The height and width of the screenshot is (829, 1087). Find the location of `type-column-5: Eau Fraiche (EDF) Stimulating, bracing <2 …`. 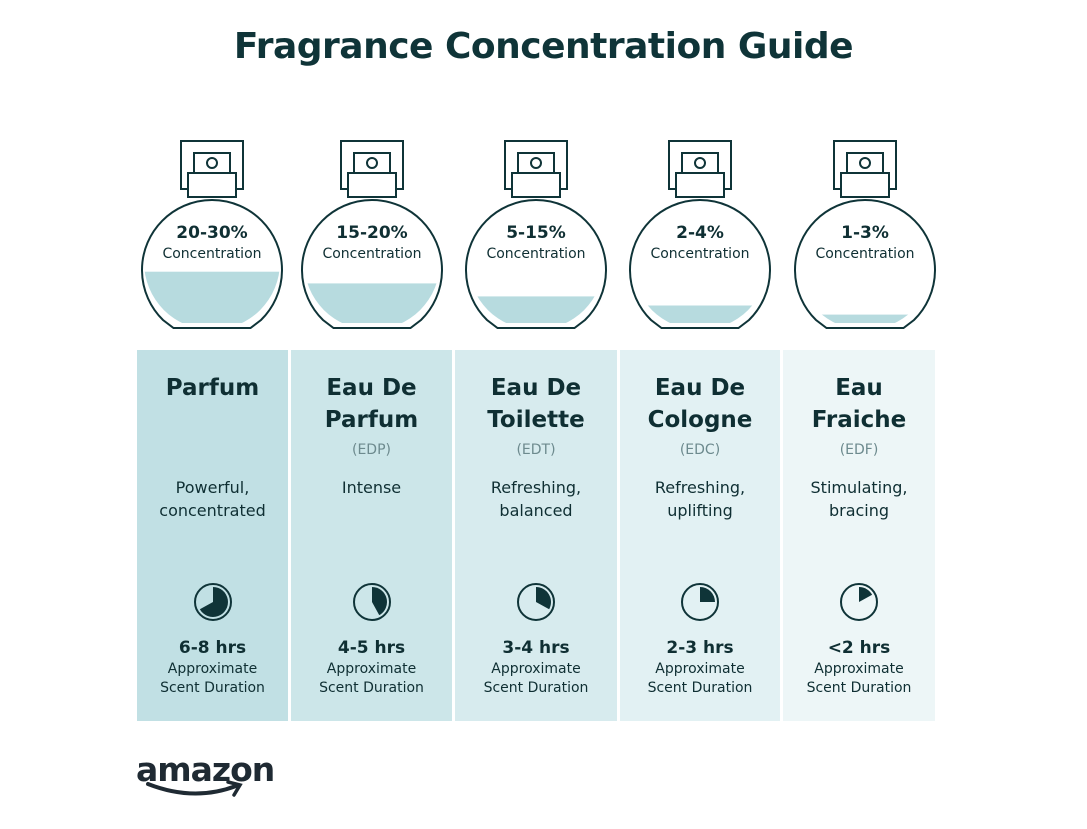

type-column-5: Eau Fraiche (EDF) Stimulating, bracing <2 … is located at coordinates (859, 535).